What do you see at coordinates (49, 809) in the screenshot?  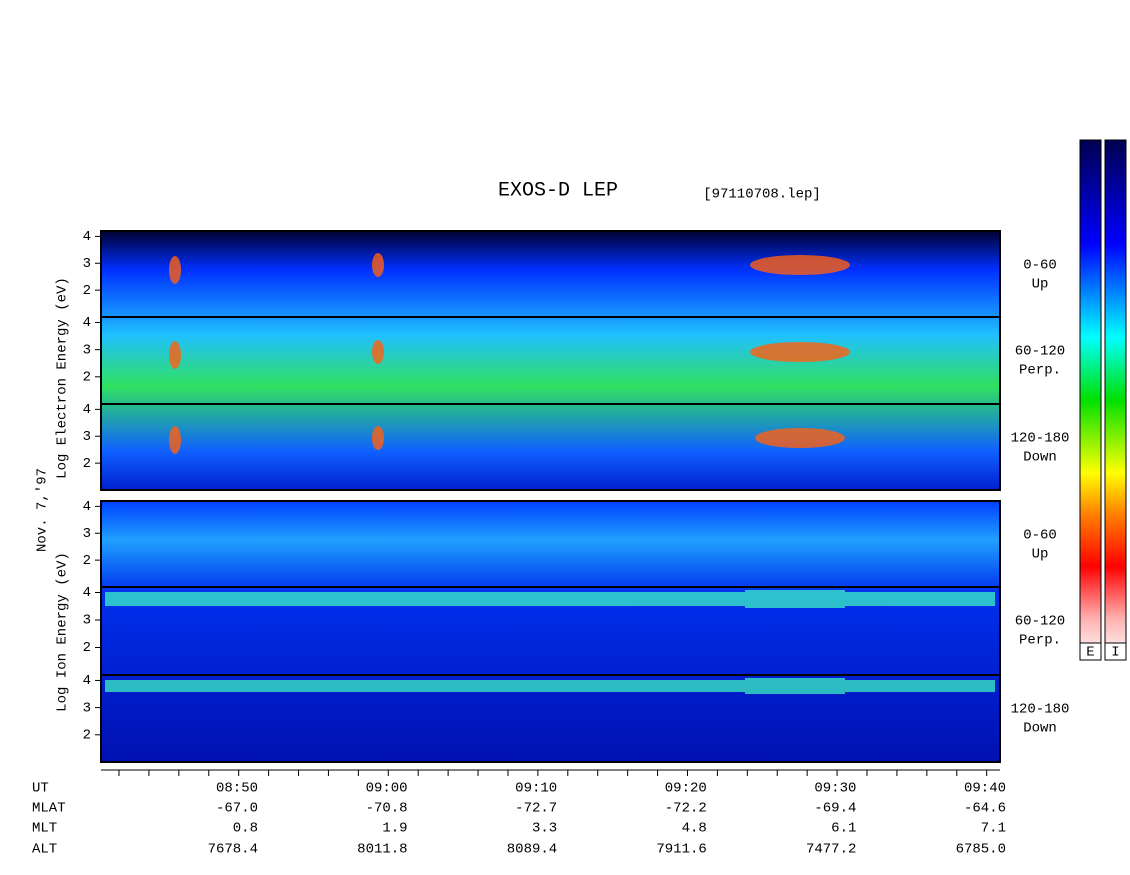 I see `row-name: MLAT` at bounding box center [49, 809].